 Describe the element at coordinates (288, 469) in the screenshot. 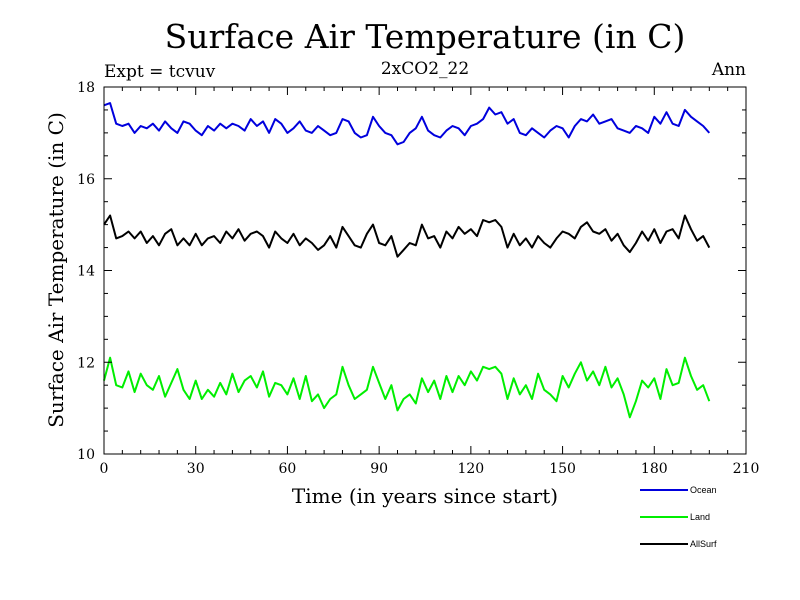

I see `x-tick-label: 60` at that location.